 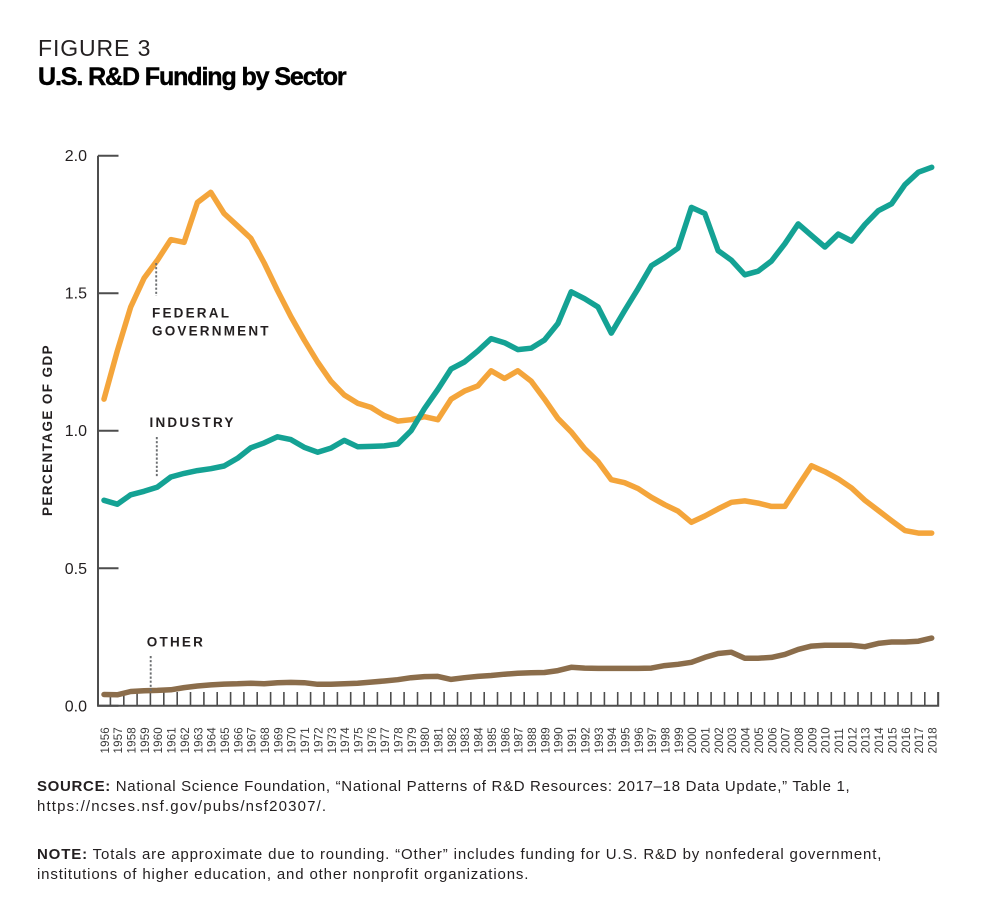 I want to click on svg-text: 1965, so click(x=226, y=740).